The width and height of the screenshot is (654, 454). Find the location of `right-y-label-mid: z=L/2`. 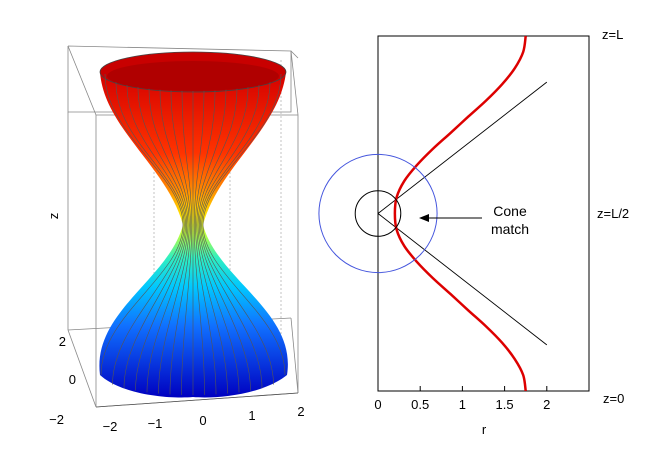

right-y-label-mid: z=L/2 is located at coordinates (613, 213).